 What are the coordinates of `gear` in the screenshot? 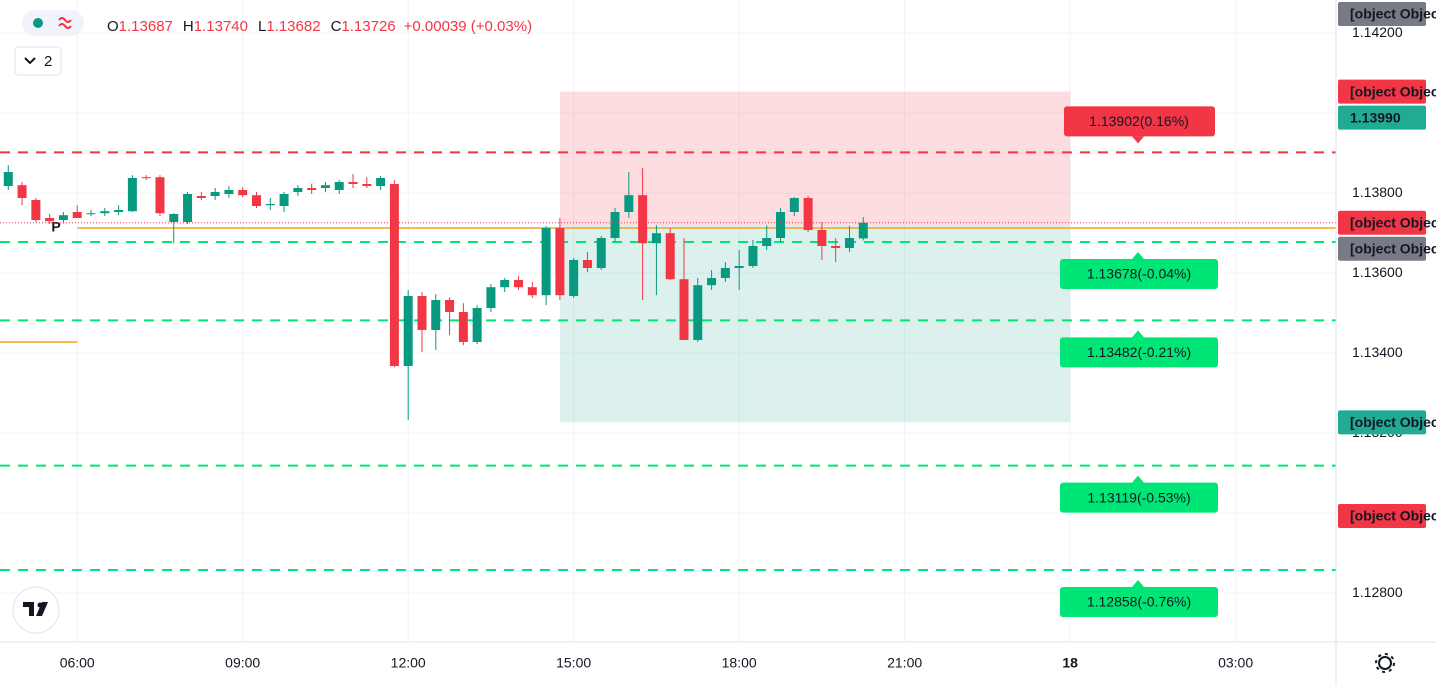 It's located at (1385, 663).